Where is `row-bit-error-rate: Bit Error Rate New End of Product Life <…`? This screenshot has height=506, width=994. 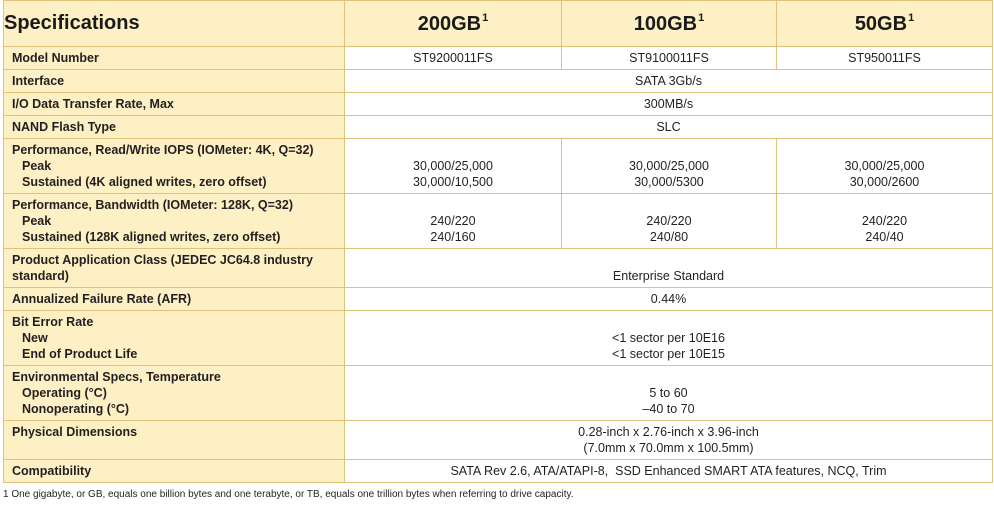 row-bit-error-rate: Bit Error Rate New End of Product Life <… is located at coordinates (498, 338).